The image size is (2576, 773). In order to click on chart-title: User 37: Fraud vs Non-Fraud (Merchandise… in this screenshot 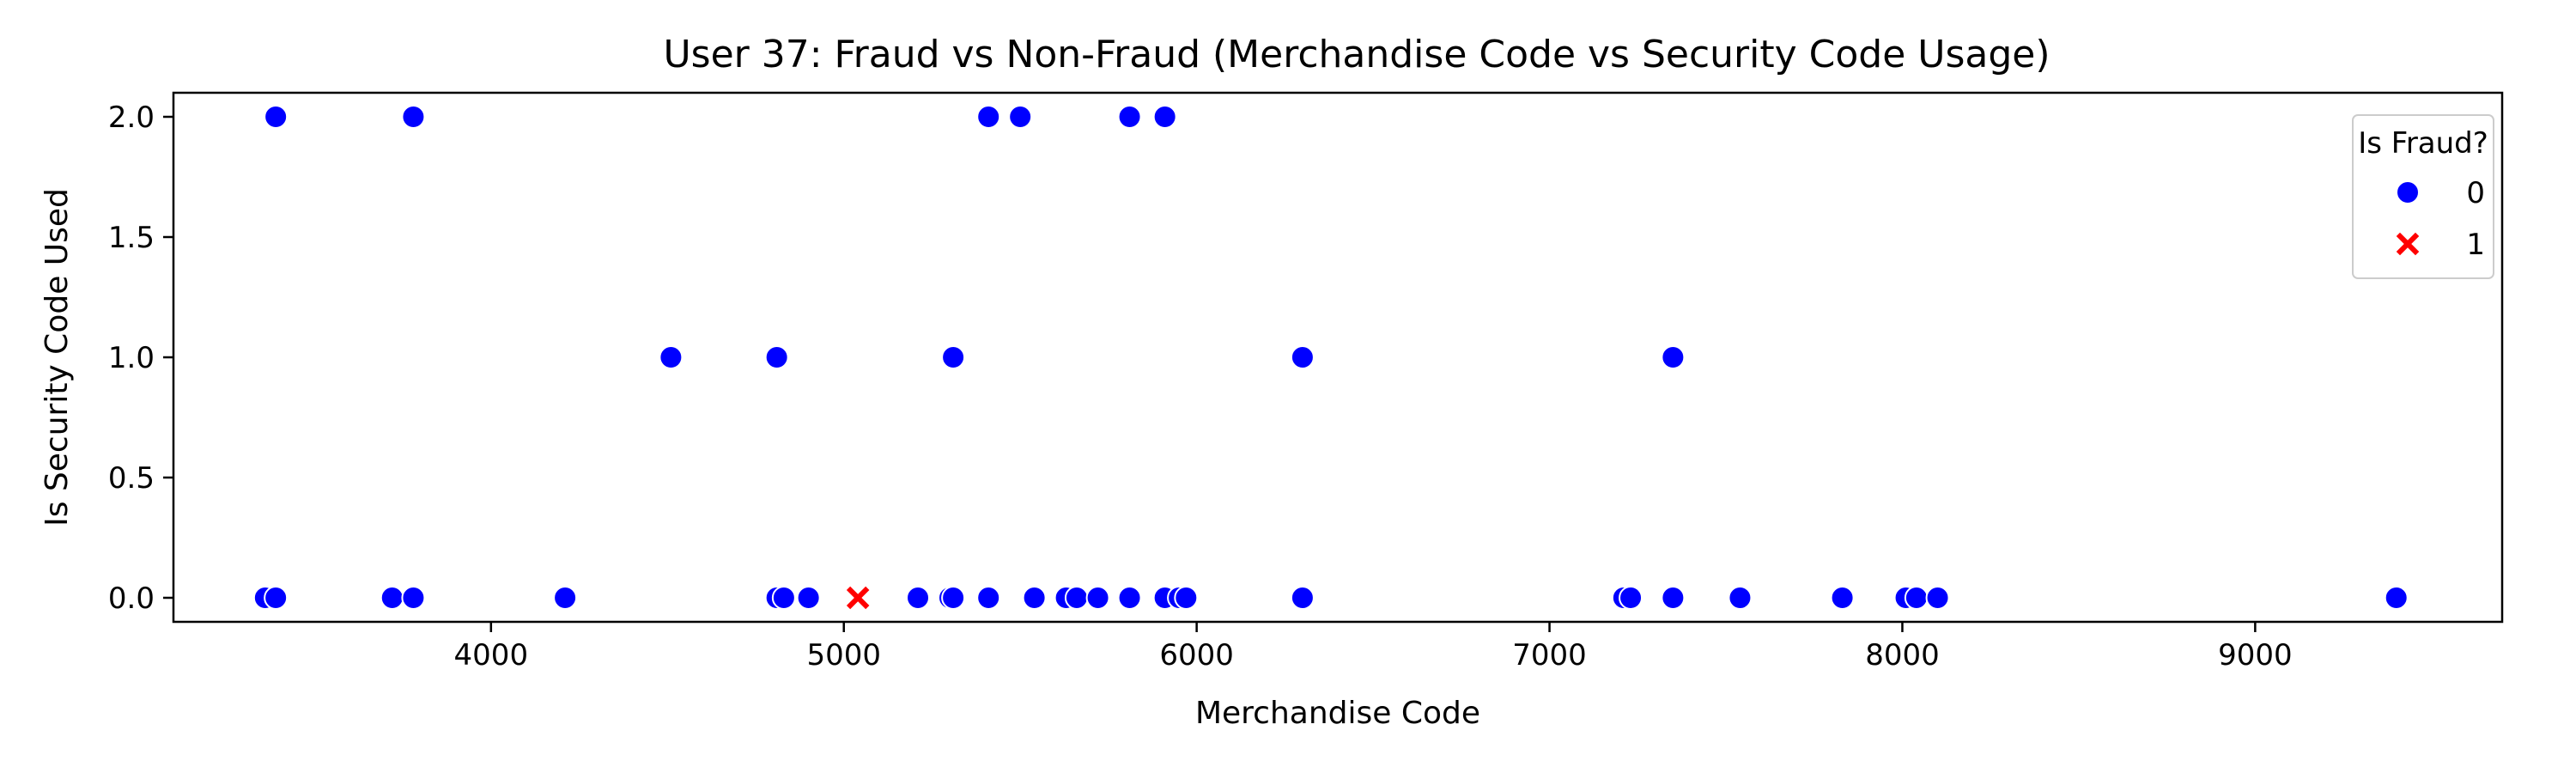, I will do `click(1356, 55)`.